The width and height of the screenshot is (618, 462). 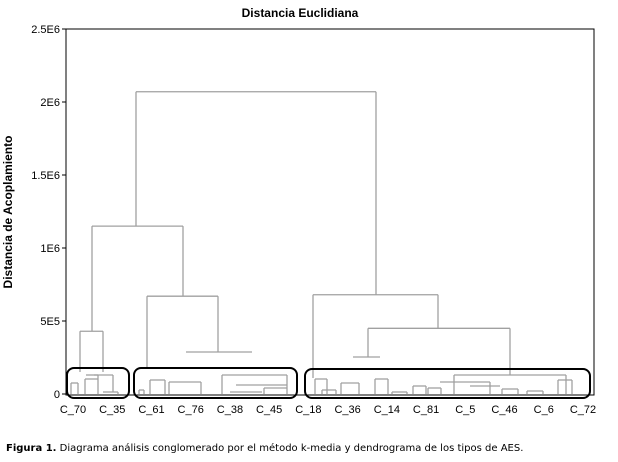 What do you see at coordinates (504, 410) in the screenshot?
I see `x-tick-label-C_46: C_46` at bounding box center [504, 410].